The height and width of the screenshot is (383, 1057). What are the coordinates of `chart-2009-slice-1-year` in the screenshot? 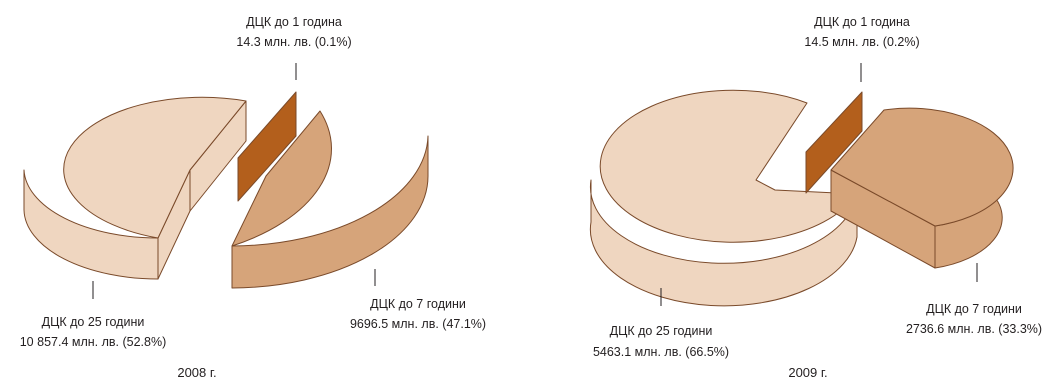 It's located at (834, 142).